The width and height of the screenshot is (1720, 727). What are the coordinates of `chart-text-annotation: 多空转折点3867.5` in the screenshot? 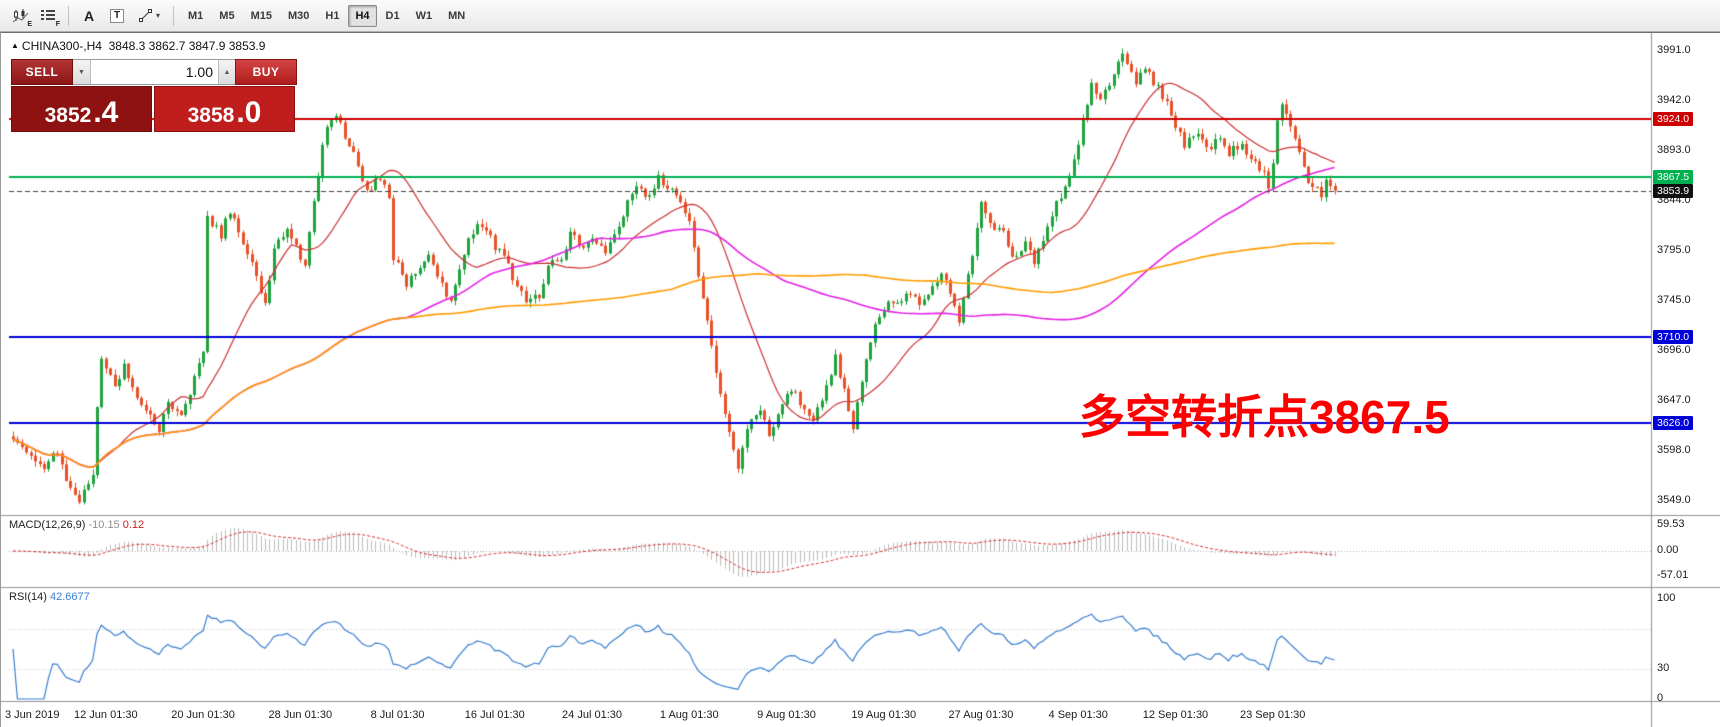 It's located at (1264, 417).